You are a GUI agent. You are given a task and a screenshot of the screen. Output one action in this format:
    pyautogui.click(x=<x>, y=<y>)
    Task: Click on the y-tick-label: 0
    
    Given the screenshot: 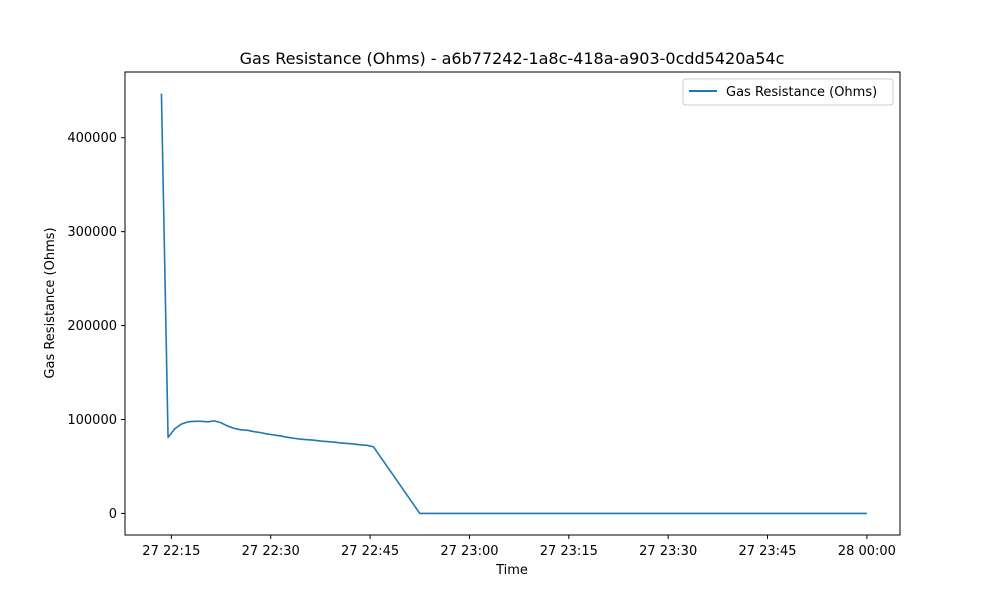 What is the action you would take?
    pyautogui.click(x=113, y=514)
    